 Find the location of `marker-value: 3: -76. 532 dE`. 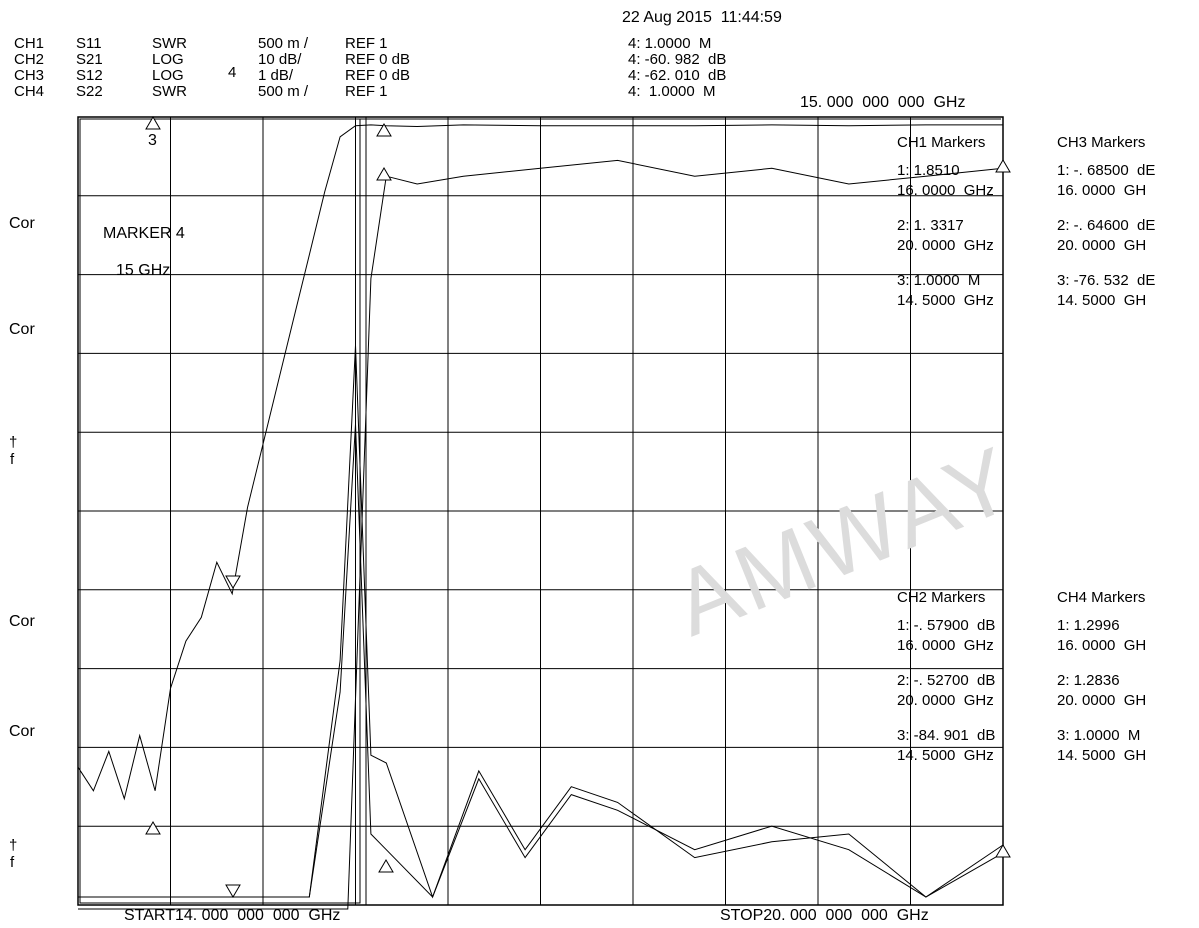

marker-value: 3: -76. 532 dE is located at coordinates (1106, 280).